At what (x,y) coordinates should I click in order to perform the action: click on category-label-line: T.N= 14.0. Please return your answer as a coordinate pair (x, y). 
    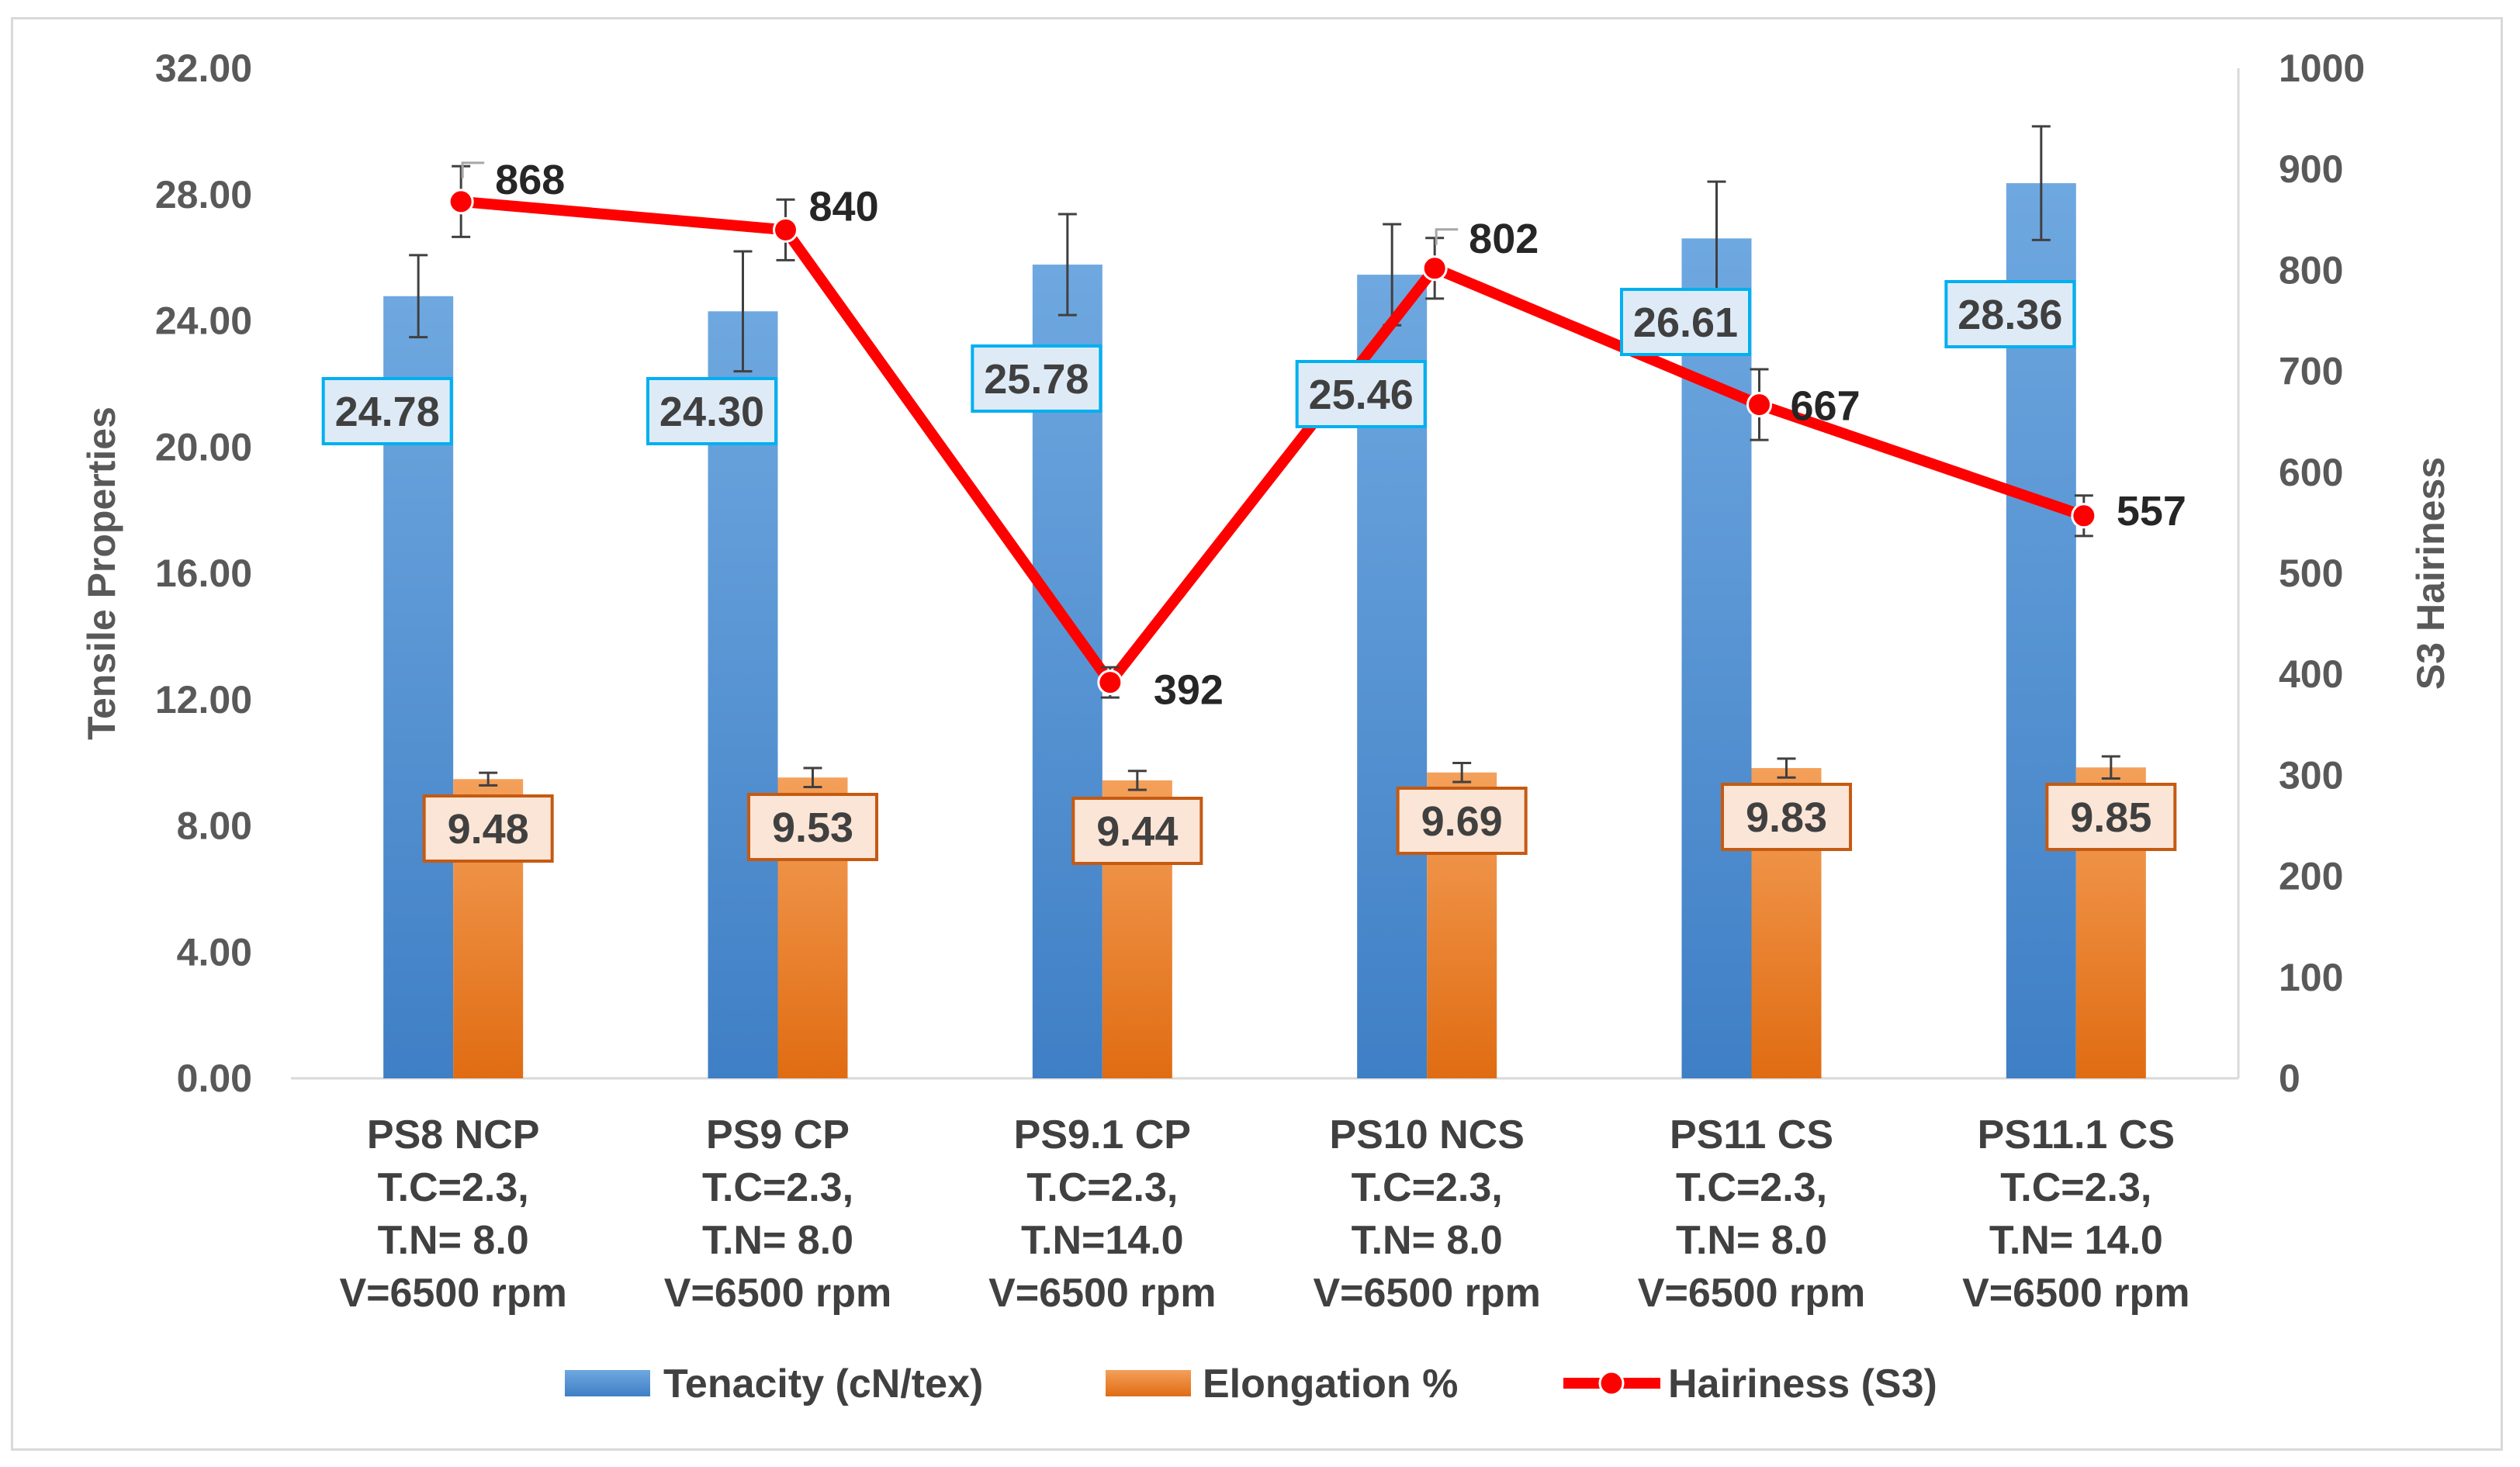
    Looking at the image, I should click on (2076, 1240).